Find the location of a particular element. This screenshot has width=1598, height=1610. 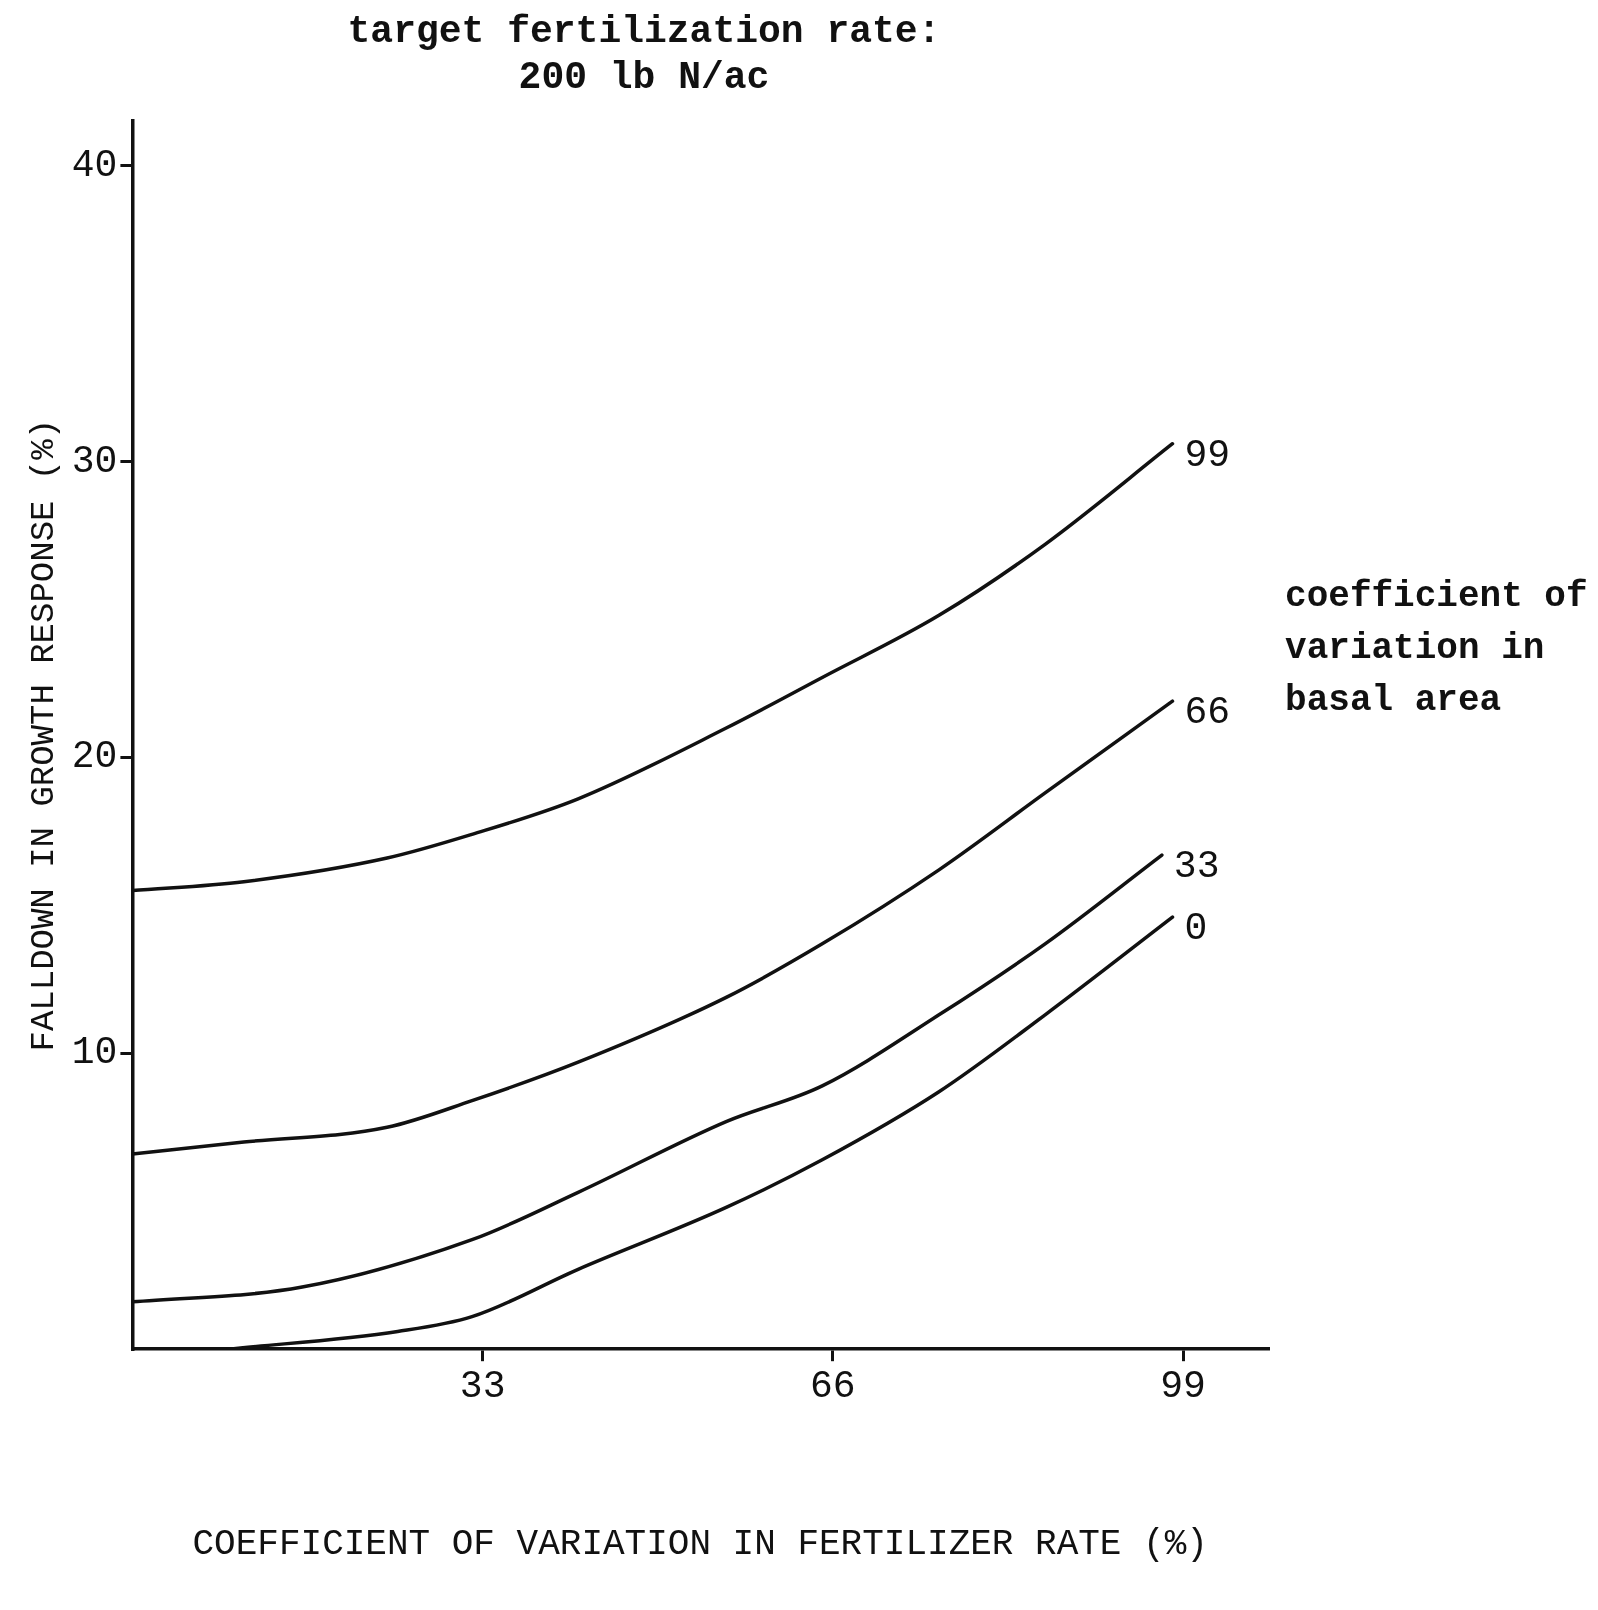

y-tick-label: 40 is located at coordinates (94, 165).